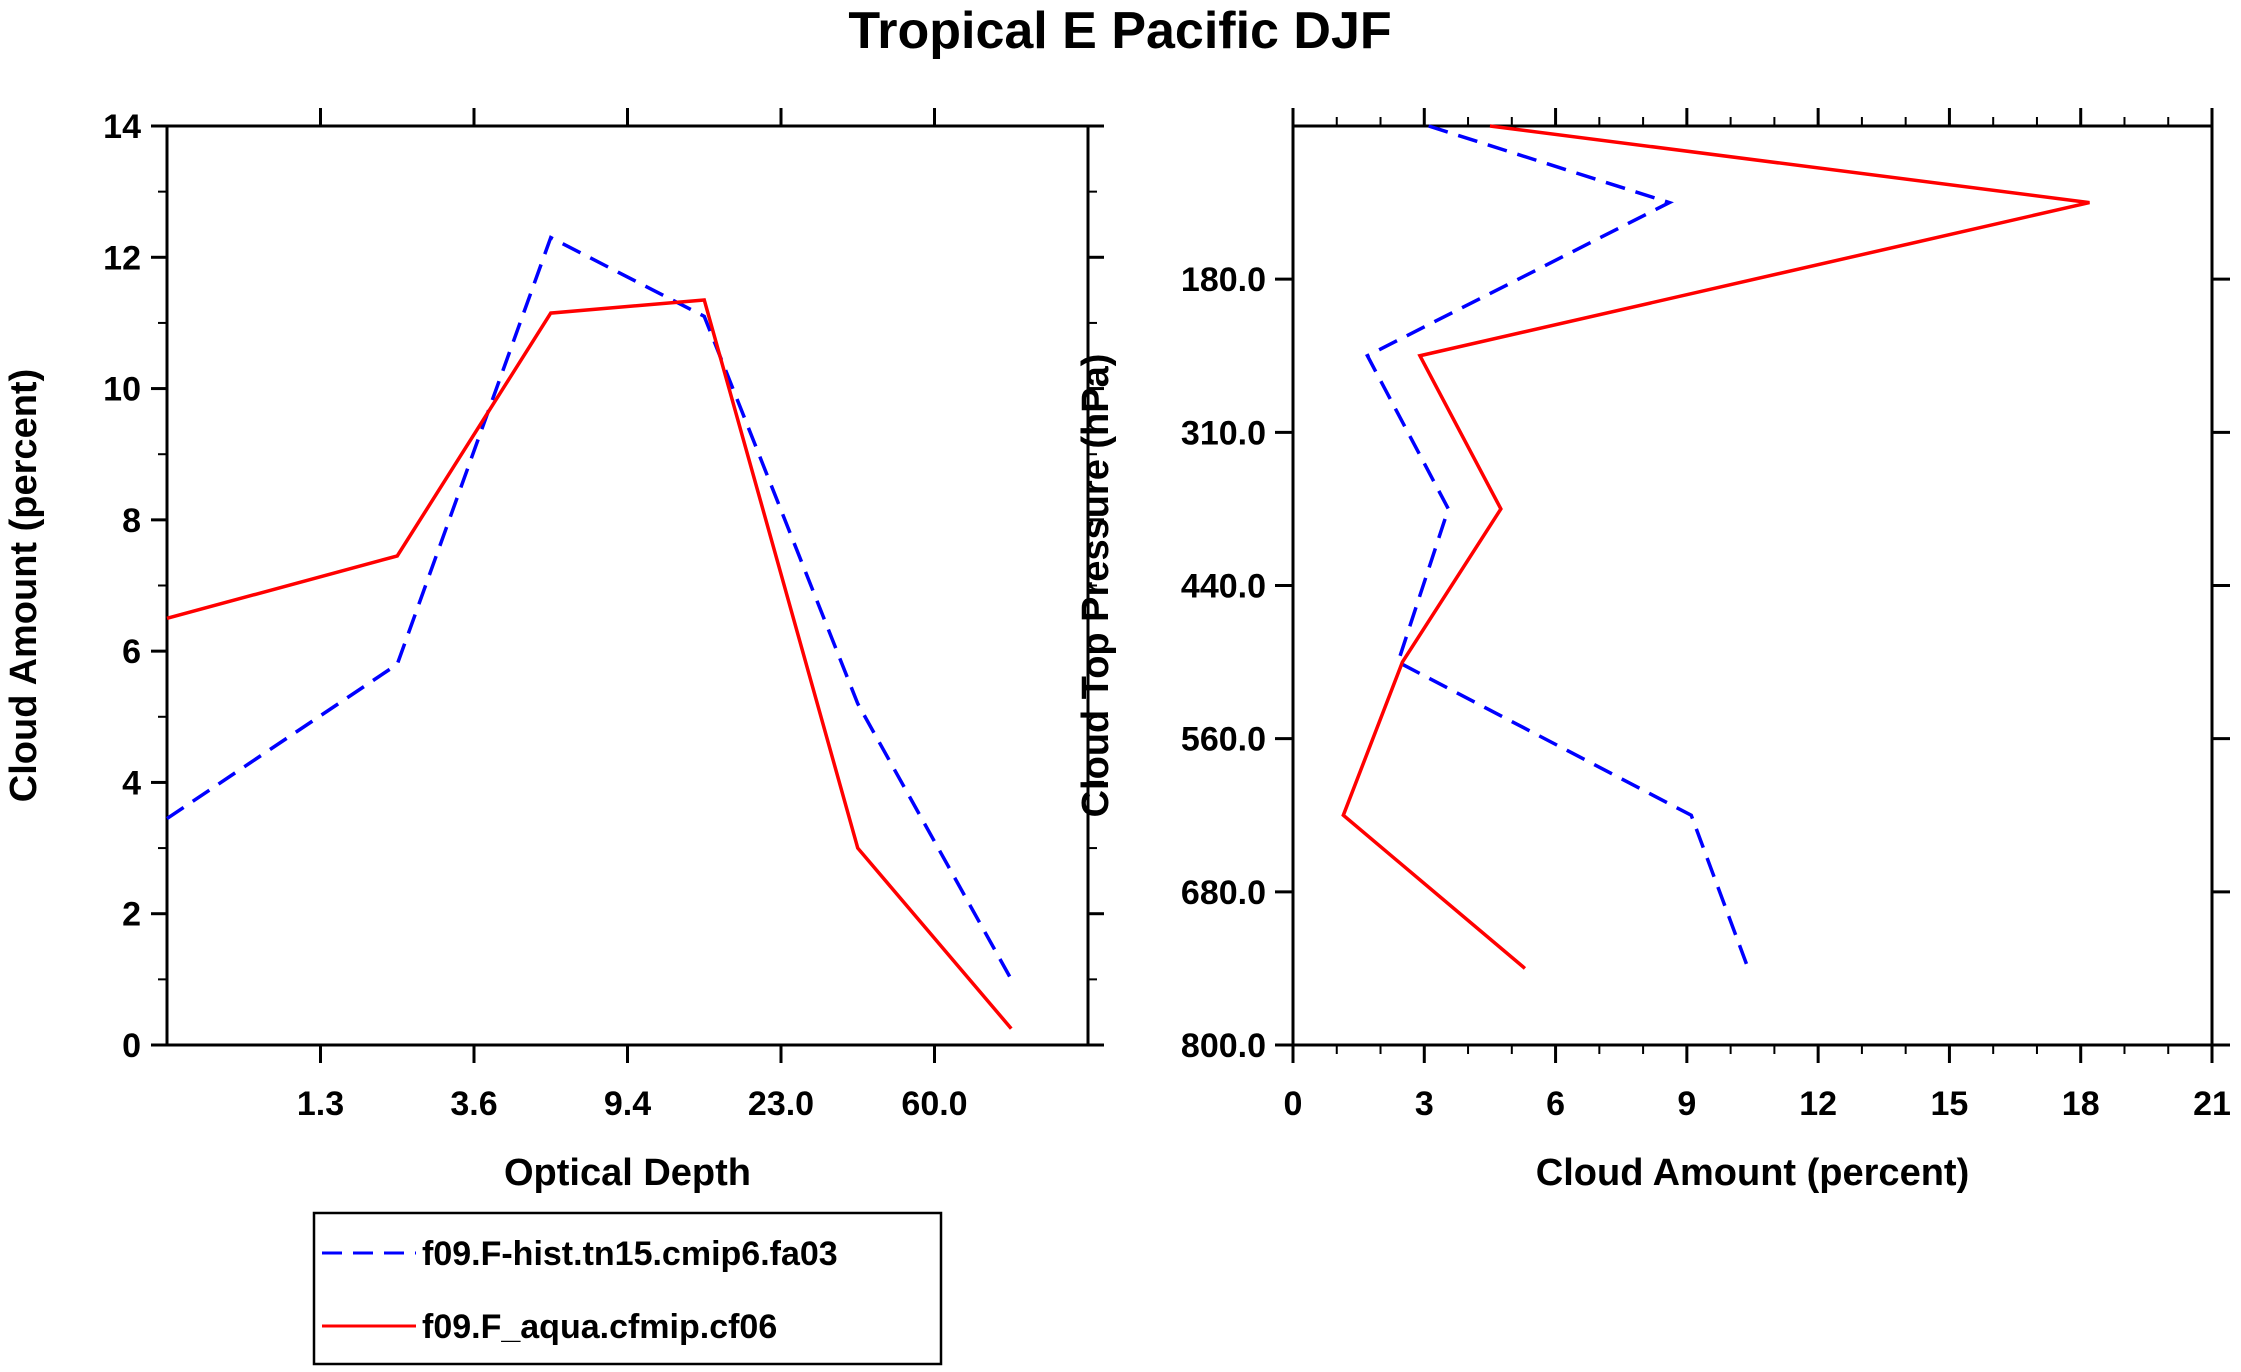  Describe the element at coordinates (630, 1254) in the screenshot. I see `legend-label-blue: f09.F-hist.tn15.cmip6.fa03` at that location.